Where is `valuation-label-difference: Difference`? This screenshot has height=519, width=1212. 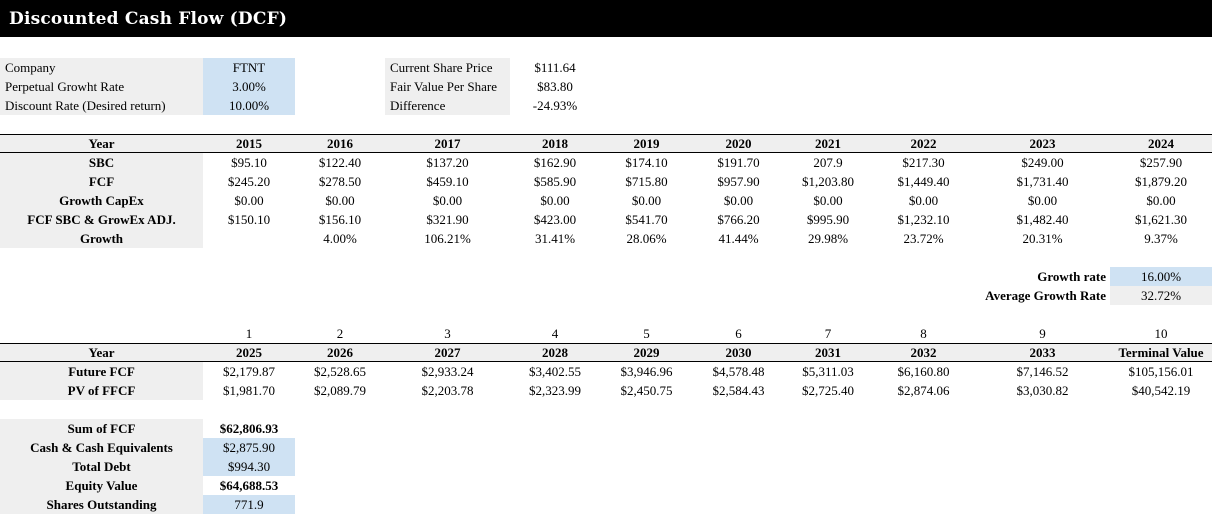 valuation-label-difference: Difference is located at coordinates (447, 105).